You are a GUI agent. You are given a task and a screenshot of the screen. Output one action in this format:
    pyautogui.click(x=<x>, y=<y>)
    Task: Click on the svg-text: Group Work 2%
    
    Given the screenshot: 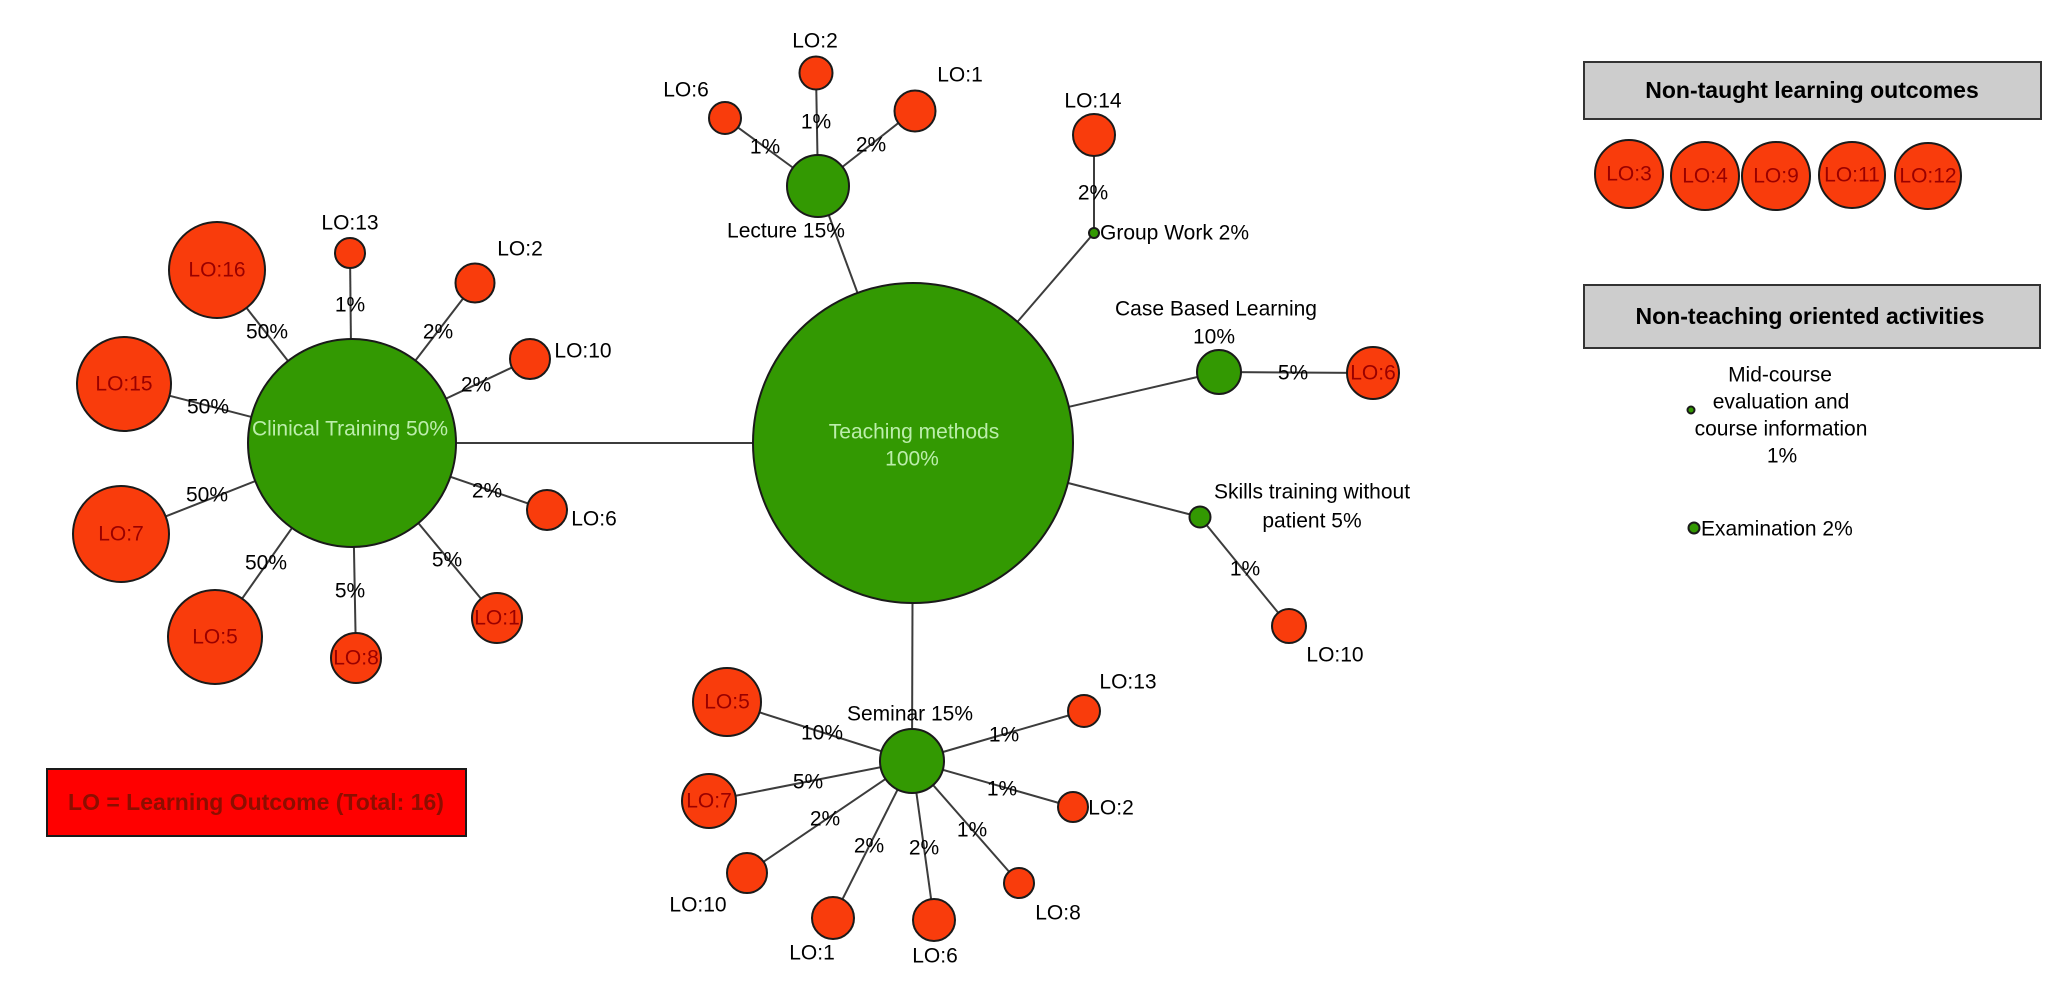 What is the action you would take?
    pyautogui.click(x=1174, y=233)
    